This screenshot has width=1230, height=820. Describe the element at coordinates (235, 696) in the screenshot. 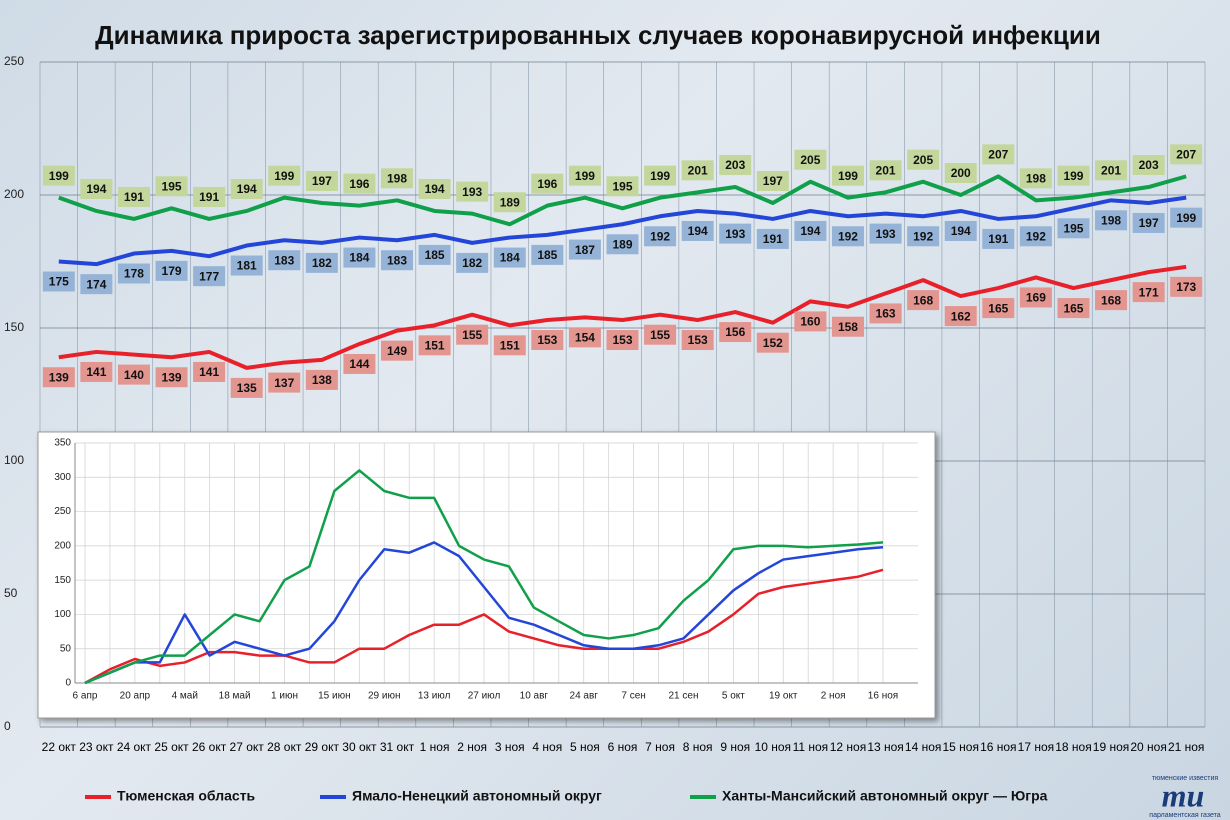

I see `x-tick-label: 18 май` at that location.